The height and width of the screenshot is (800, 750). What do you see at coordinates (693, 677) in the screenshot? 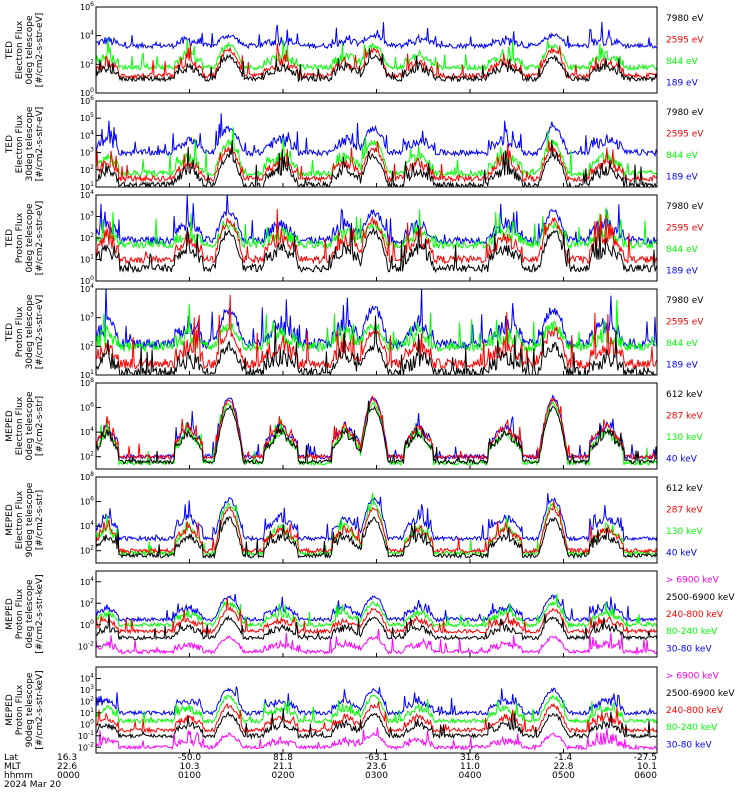
I see `legend-entry: > 6900 keV` at bounding box center [693, 677].